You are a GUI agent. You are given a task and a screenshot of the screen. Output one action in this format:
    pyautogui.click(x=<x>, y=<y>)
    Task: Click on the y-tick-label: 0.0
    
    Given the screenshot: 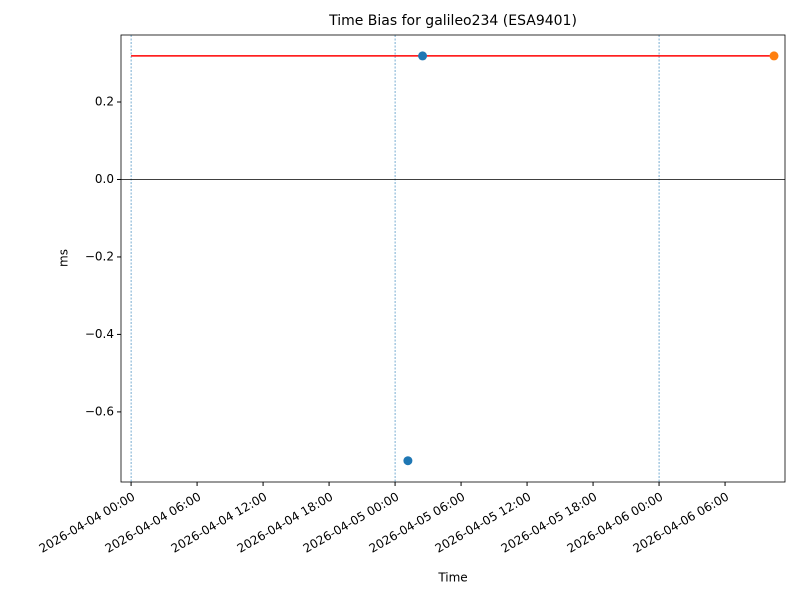 What is the action you would take?
    pyautogui.click(x=104, y=179)
    